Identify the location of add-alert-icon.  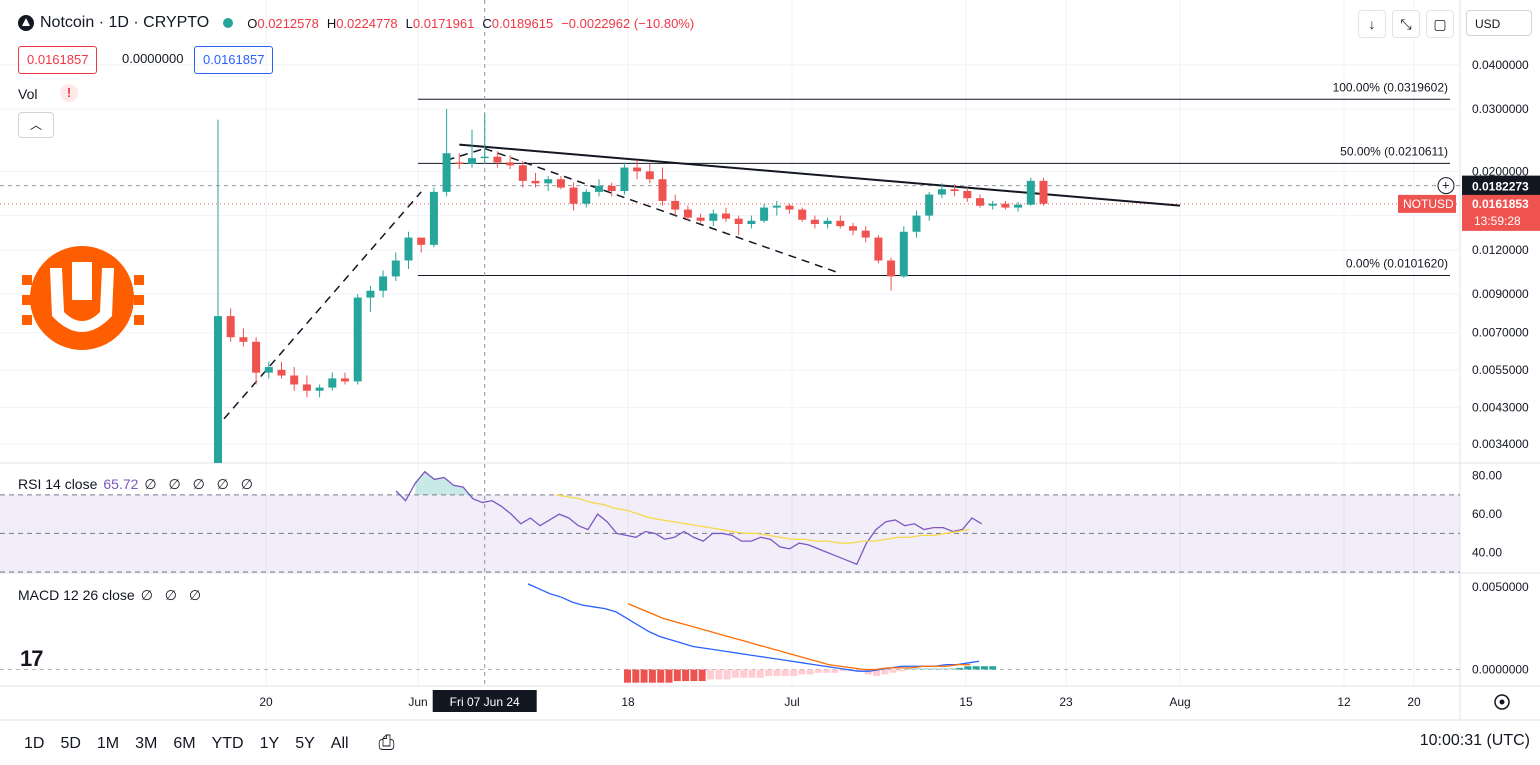
(1446, 186).